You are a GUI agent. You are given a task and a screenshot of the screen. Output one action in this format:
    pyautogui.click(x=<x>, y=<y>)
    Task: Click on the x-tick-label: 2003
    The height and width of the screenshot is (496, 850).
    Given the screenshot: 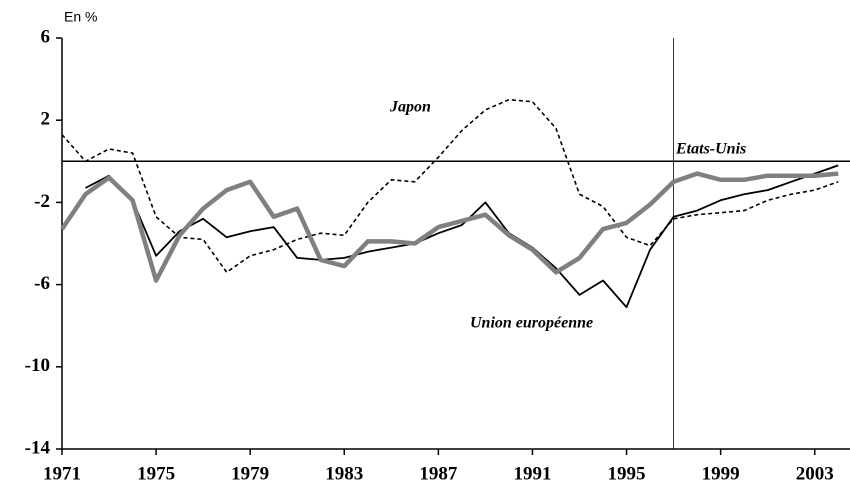 What is the action you would take?
    pyautogui.click(x=815, y=473)
    